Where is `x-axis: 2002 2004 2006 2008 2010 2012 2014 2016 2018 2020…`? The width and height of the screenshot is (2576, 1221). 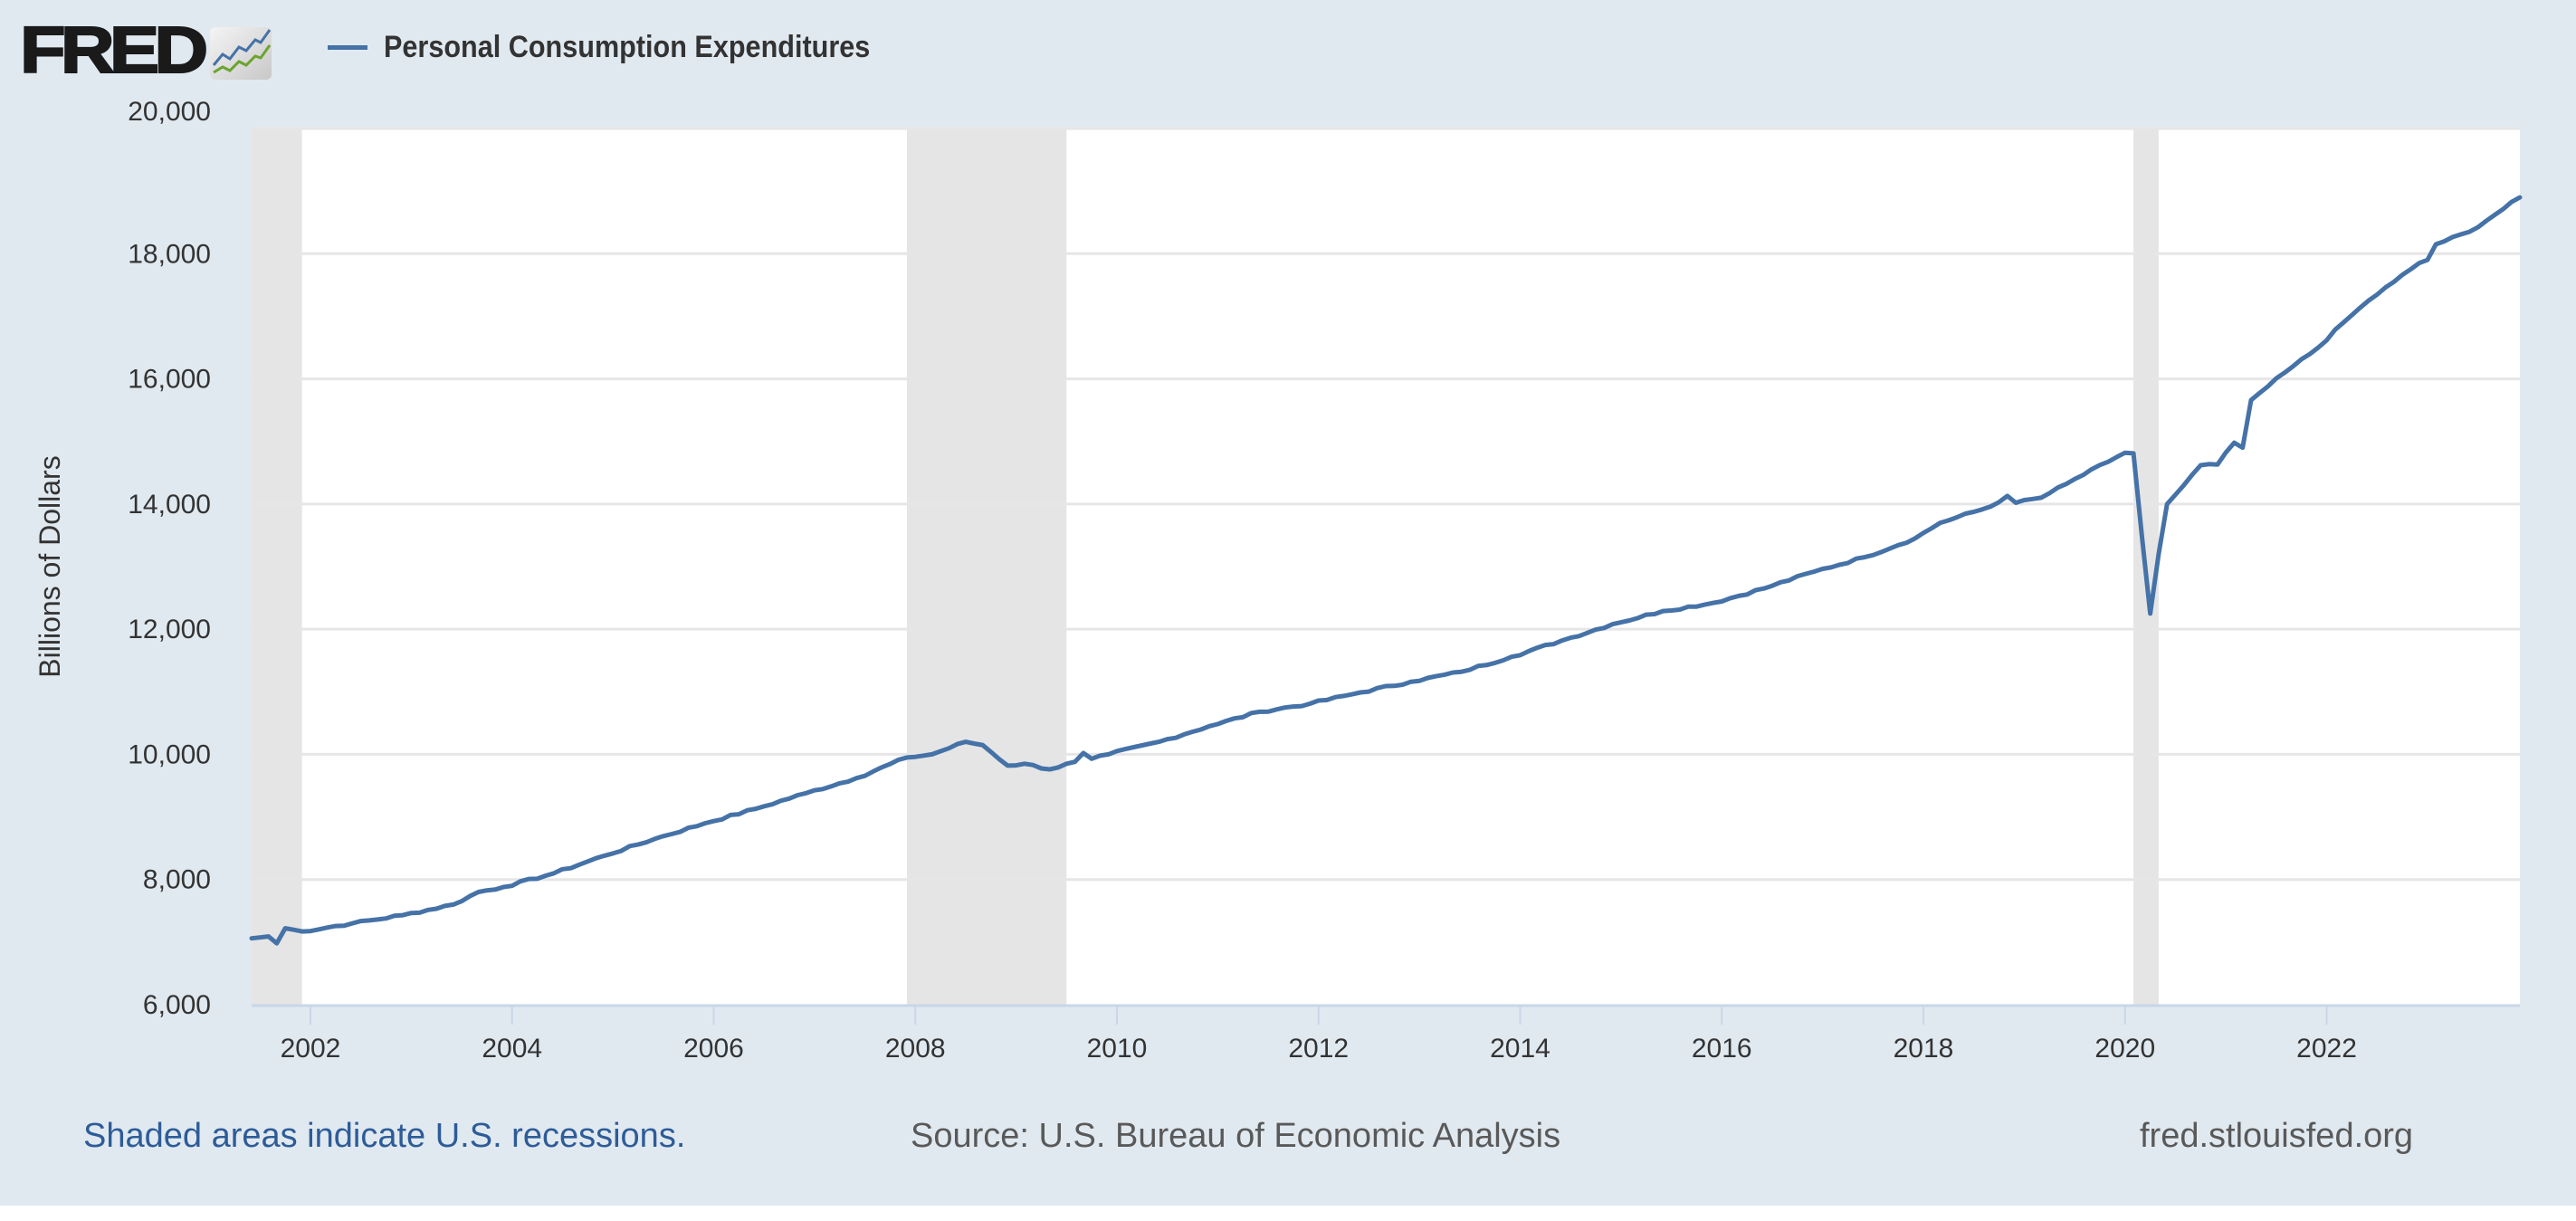
x-axis: 2002 2004 2006 2008 2010 2012 2014 2016 2018 2020… is located at coordinates (1386, 1034).